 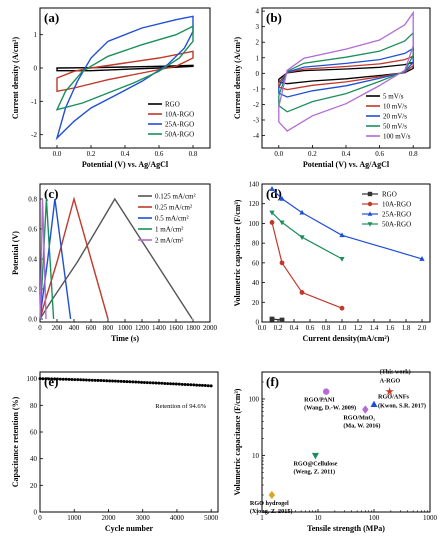 I want to click on x-tick-label: 0, so click(x=40, y=328).